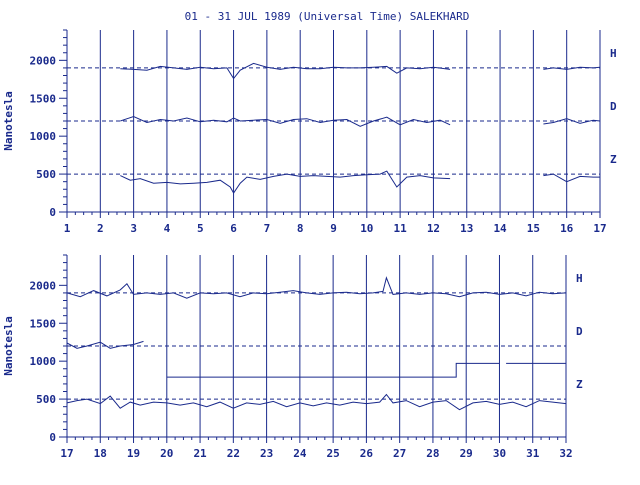  What do you see at coordinates (200, 453) in the screenshot?
I see `x-tick-label: 21` at bounding box center [200, 453].